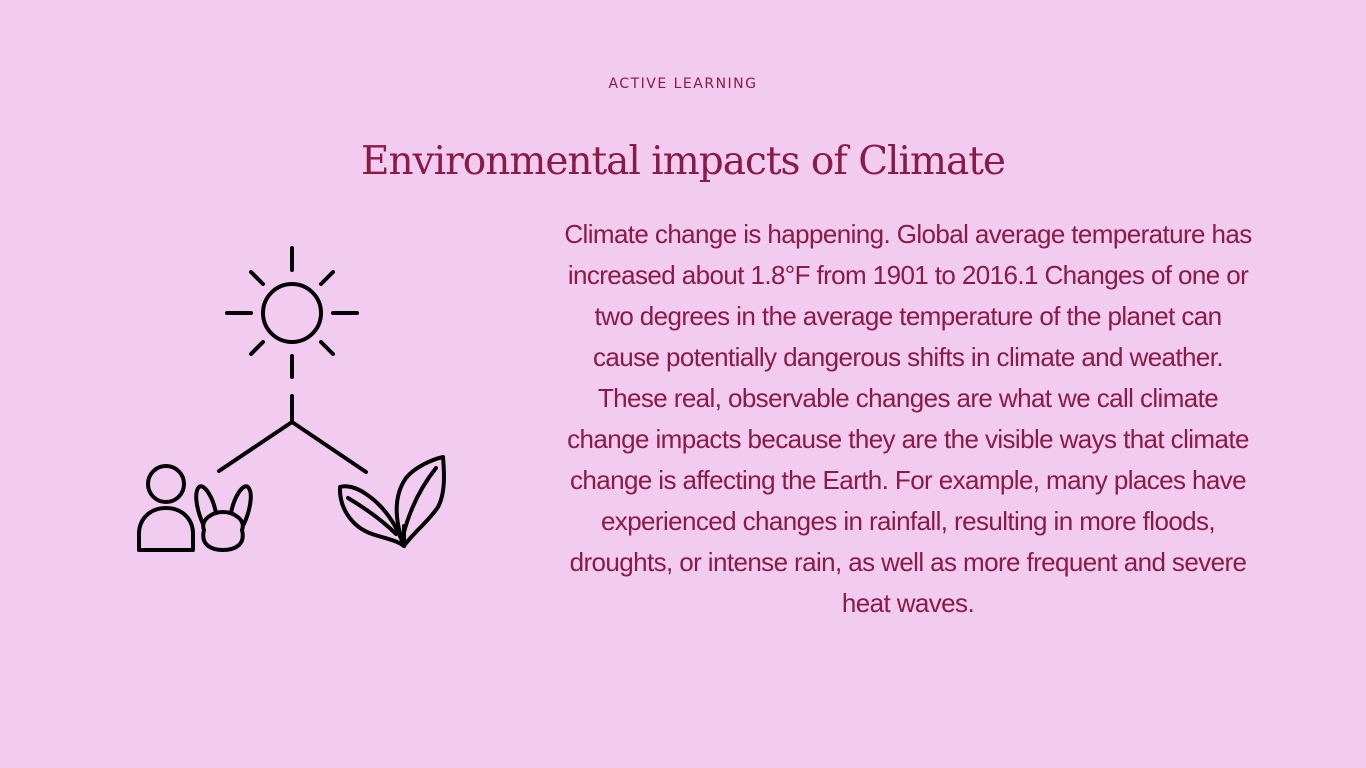 The width and height of the screenshot is (1366, 768). I want to click on eyebrow-label: ACTIVE LEARNING, so click(683, 84).